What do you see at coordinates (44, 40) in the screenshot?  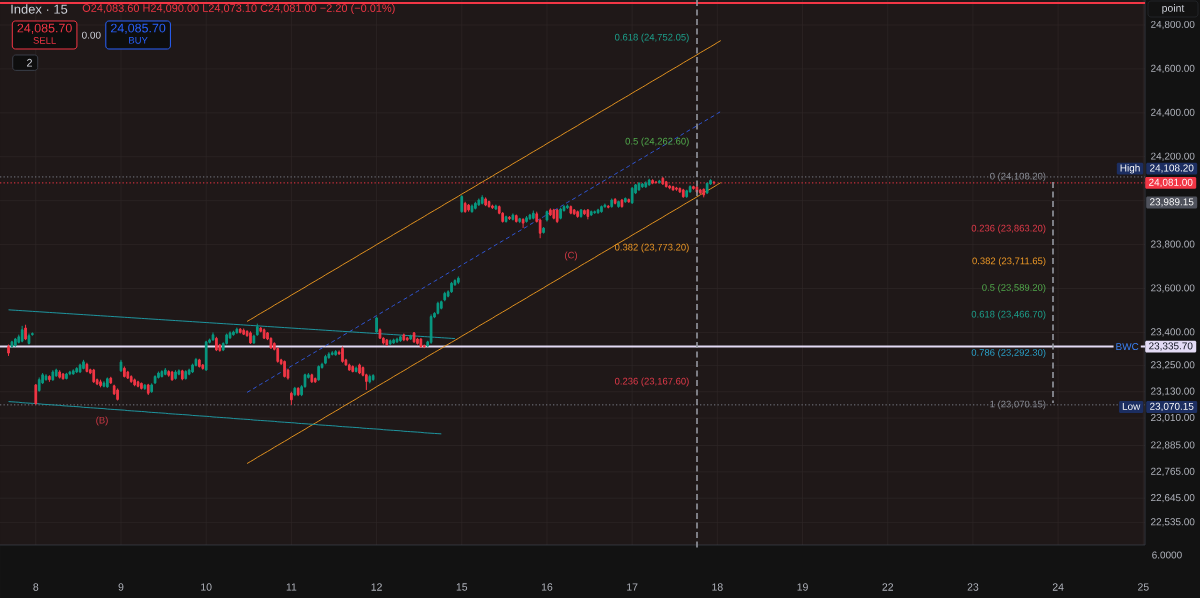 I see `annotation: SELL` at bounding box center [44, 40].